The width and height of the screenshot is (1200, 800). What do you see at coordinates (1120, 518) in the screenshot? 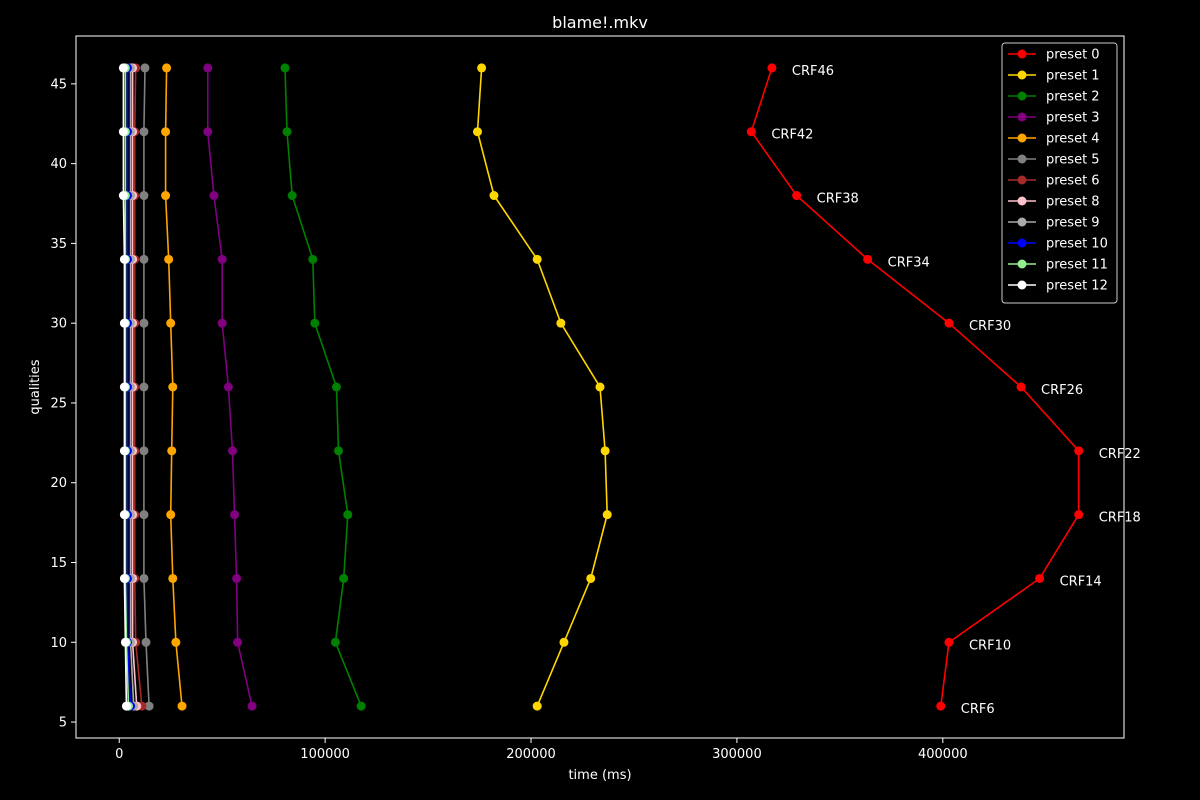
I see `crf-label: CRF18` at bounding box center [1120, 518].